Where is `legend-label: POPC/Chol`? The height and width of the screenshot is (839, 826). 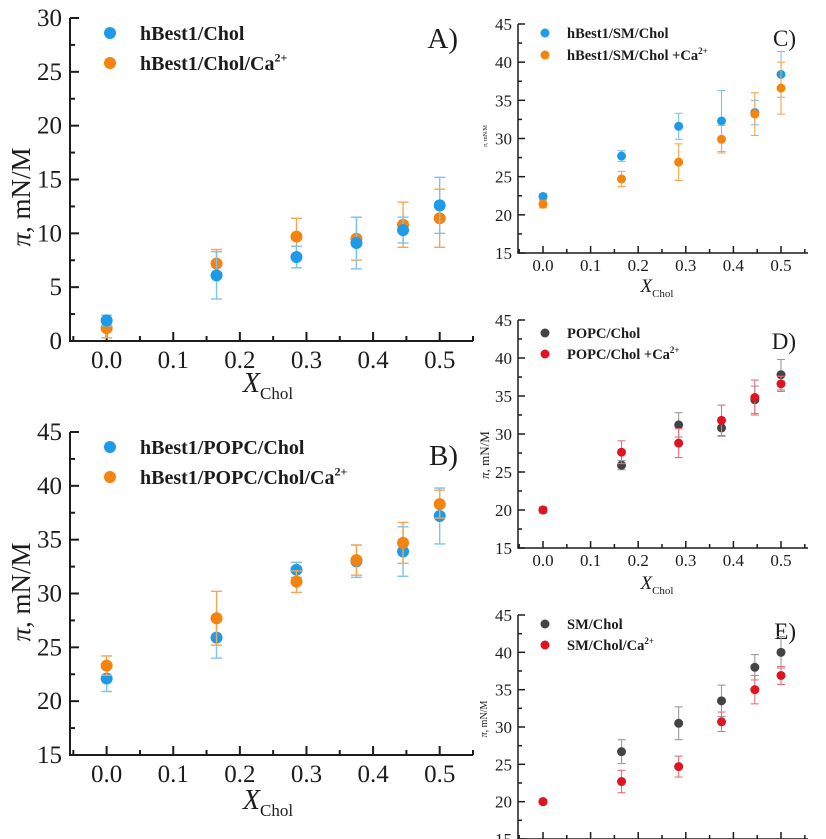
legend-label: POPC/Chol is located at coordinates (603, 334).